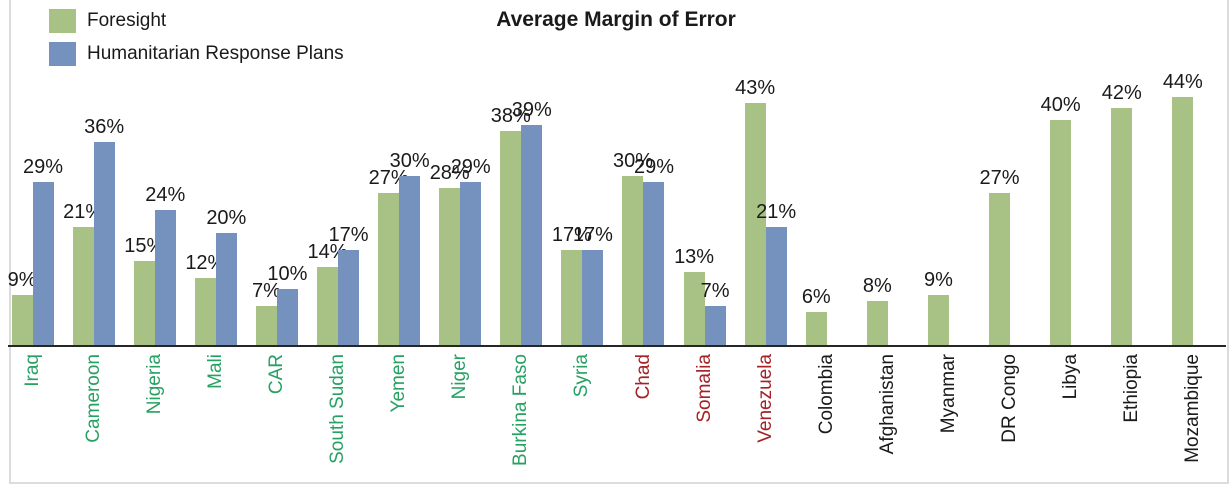 Image resolution: width=1232 pixels, height=488 pixels. Describe the element at coordinates (327, 252) in the screenshot. I see `value-label-foresight-south-sudan: 14%` at that location.